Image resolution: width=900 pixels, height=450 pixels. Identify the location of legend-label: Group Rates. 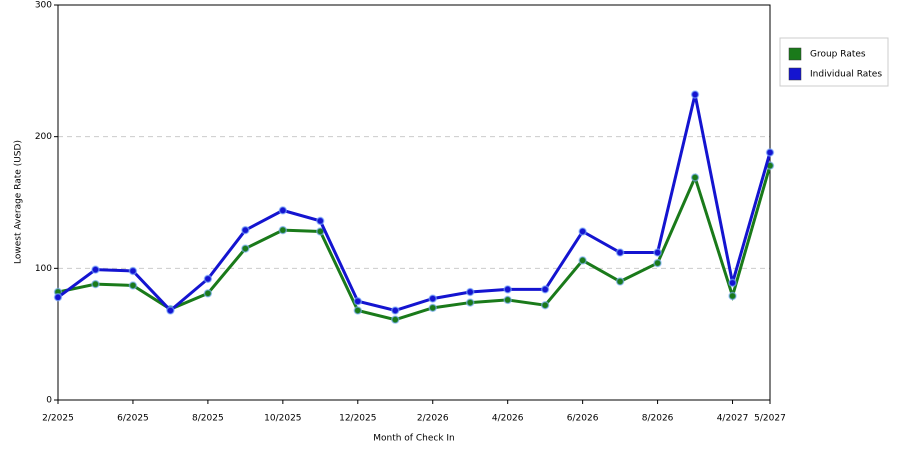
(838, 55).